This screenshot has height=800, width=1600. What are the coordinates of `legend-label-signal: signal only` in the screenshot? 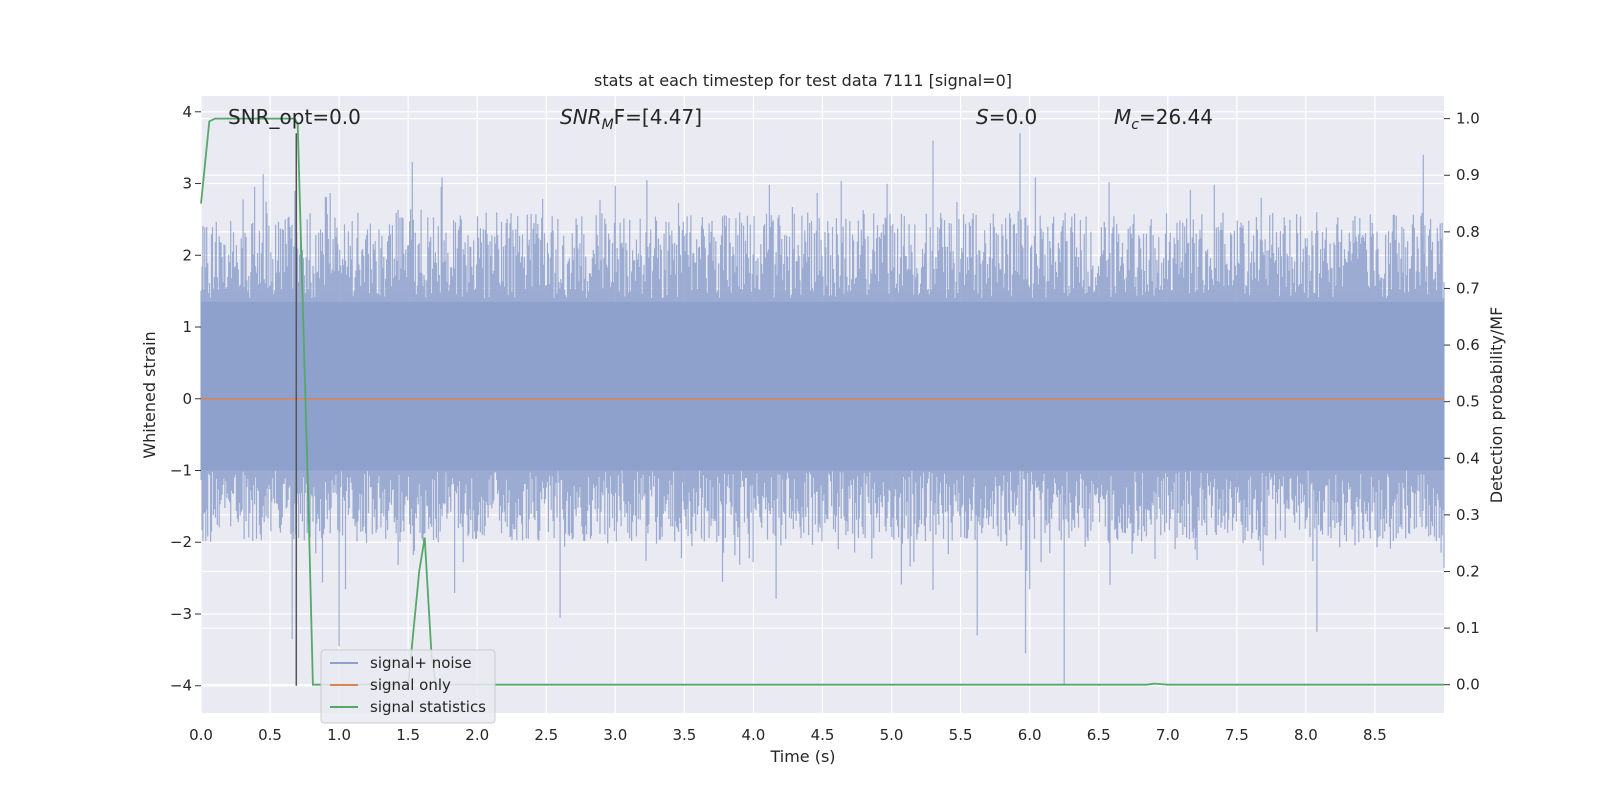 It's located at (410, 685).